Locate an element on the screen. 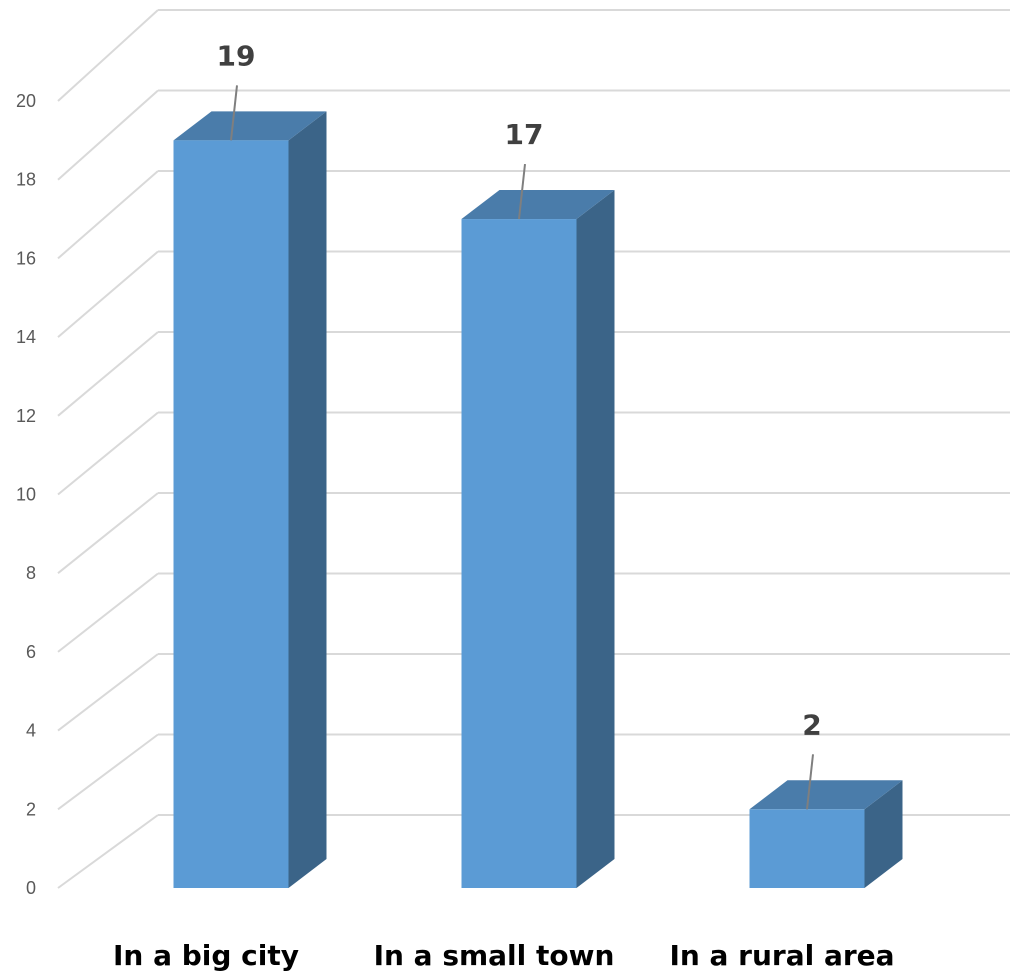 The height and width of the screenshot is (980, 1017). x-tick-label: In a big city is located at coordinates (206, 955).